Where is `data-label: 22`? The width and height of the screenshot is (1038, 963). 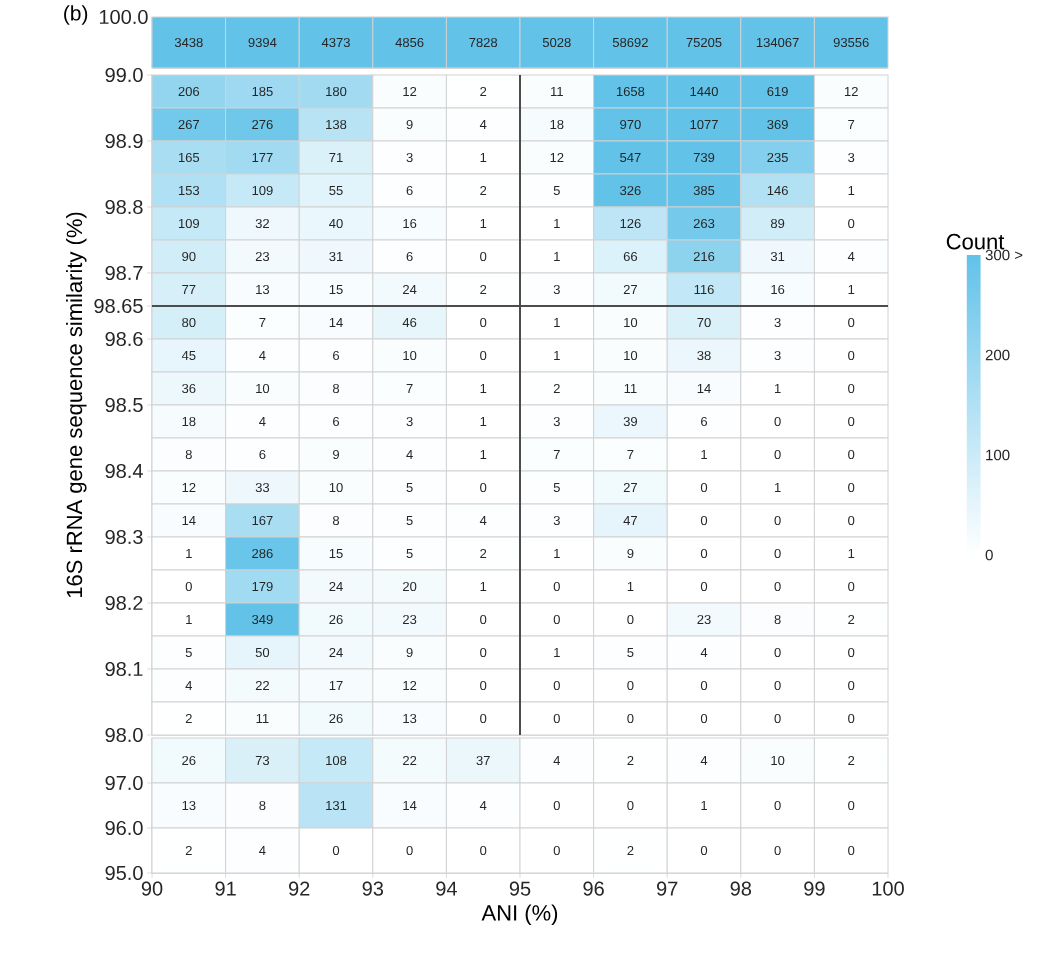
data-label: 22 is located at coordinates (262, 685).